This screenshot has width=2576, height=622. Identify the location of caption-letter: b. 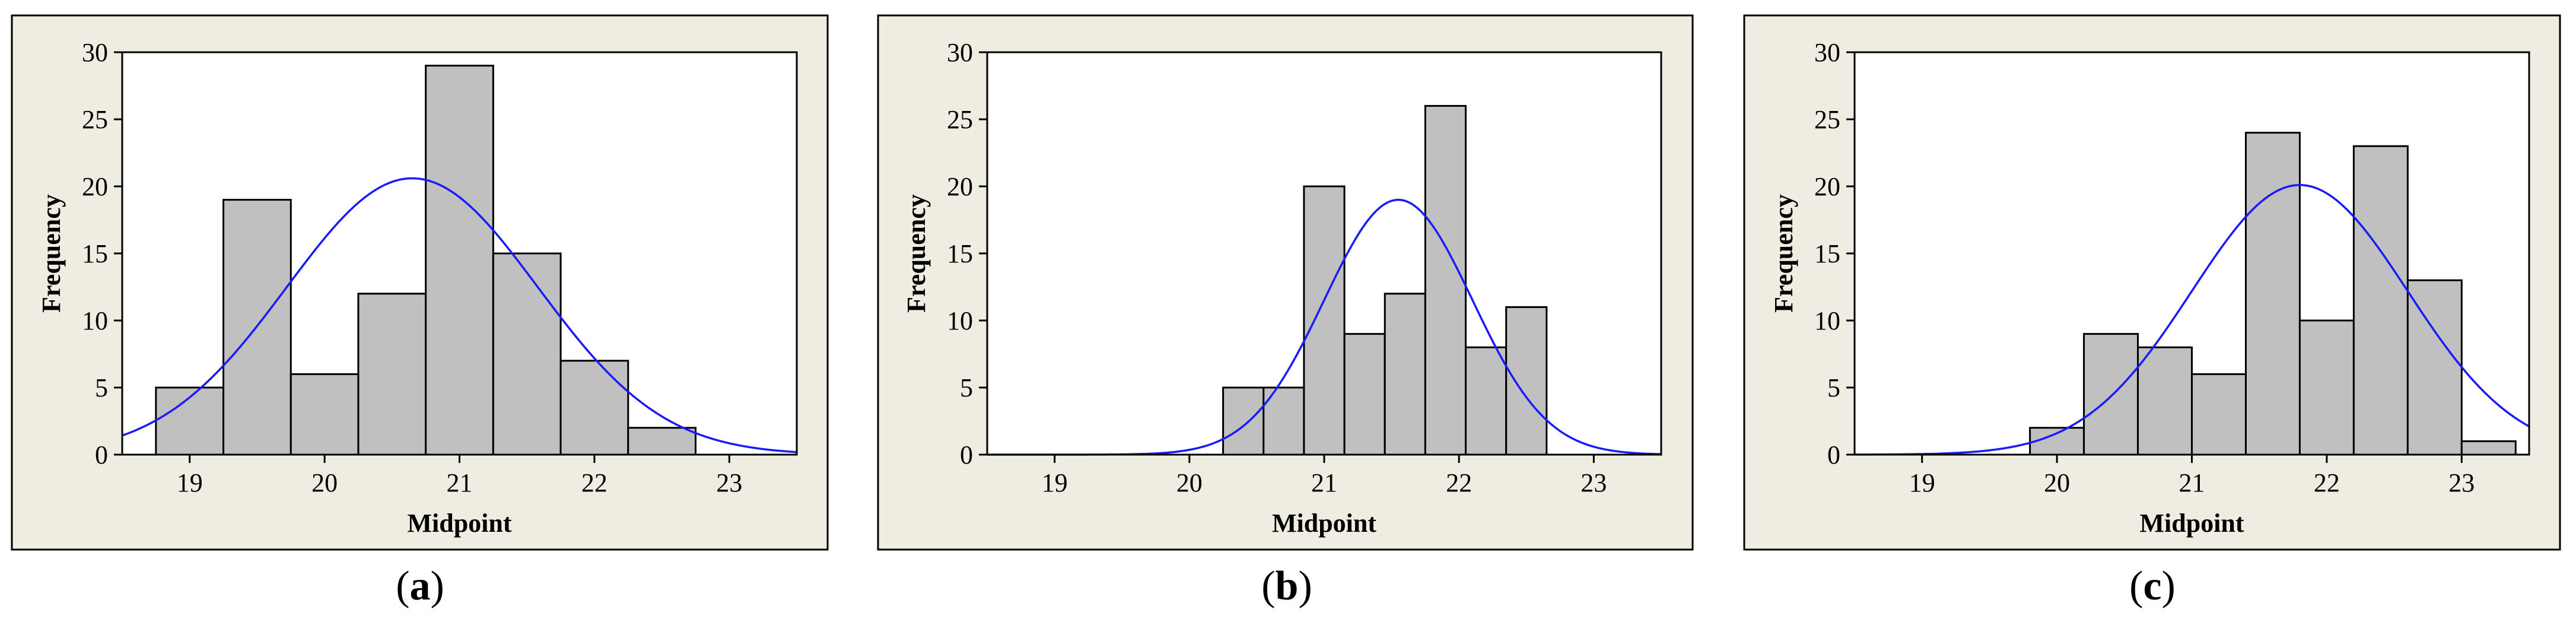
(1287, 586).